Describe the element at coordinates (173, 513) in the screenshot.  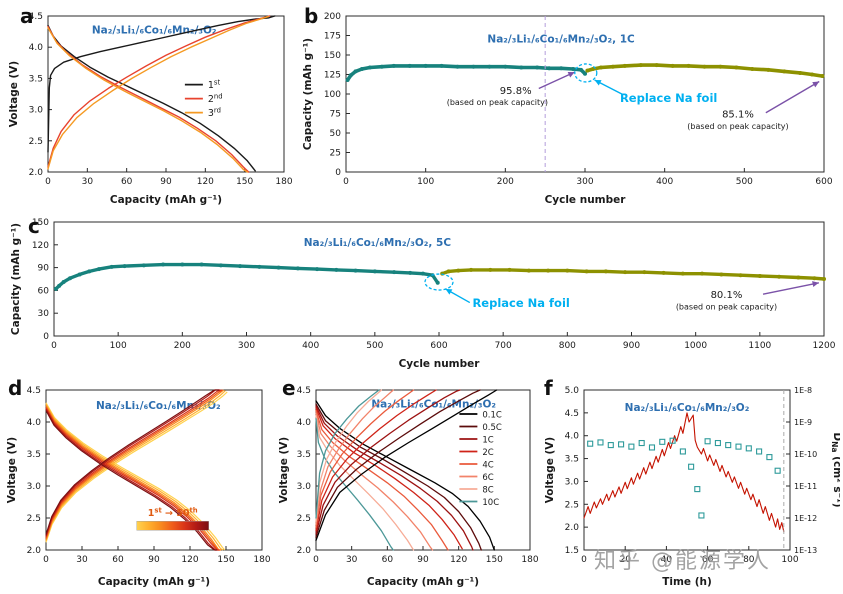
I see `svg-text: 1st → 50th` at that location.